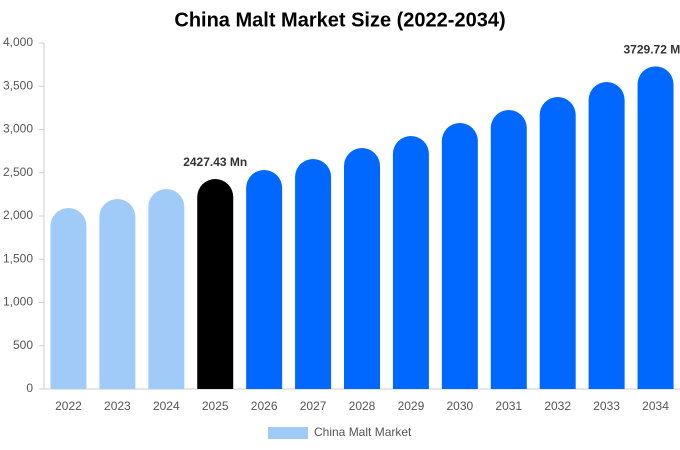 Image resolution: width=680 pixels, height=450 pixels. Describe the element at coordinates (215, 162) in the screenshot. I see `value-label: 2427.43 Mn` at that location.